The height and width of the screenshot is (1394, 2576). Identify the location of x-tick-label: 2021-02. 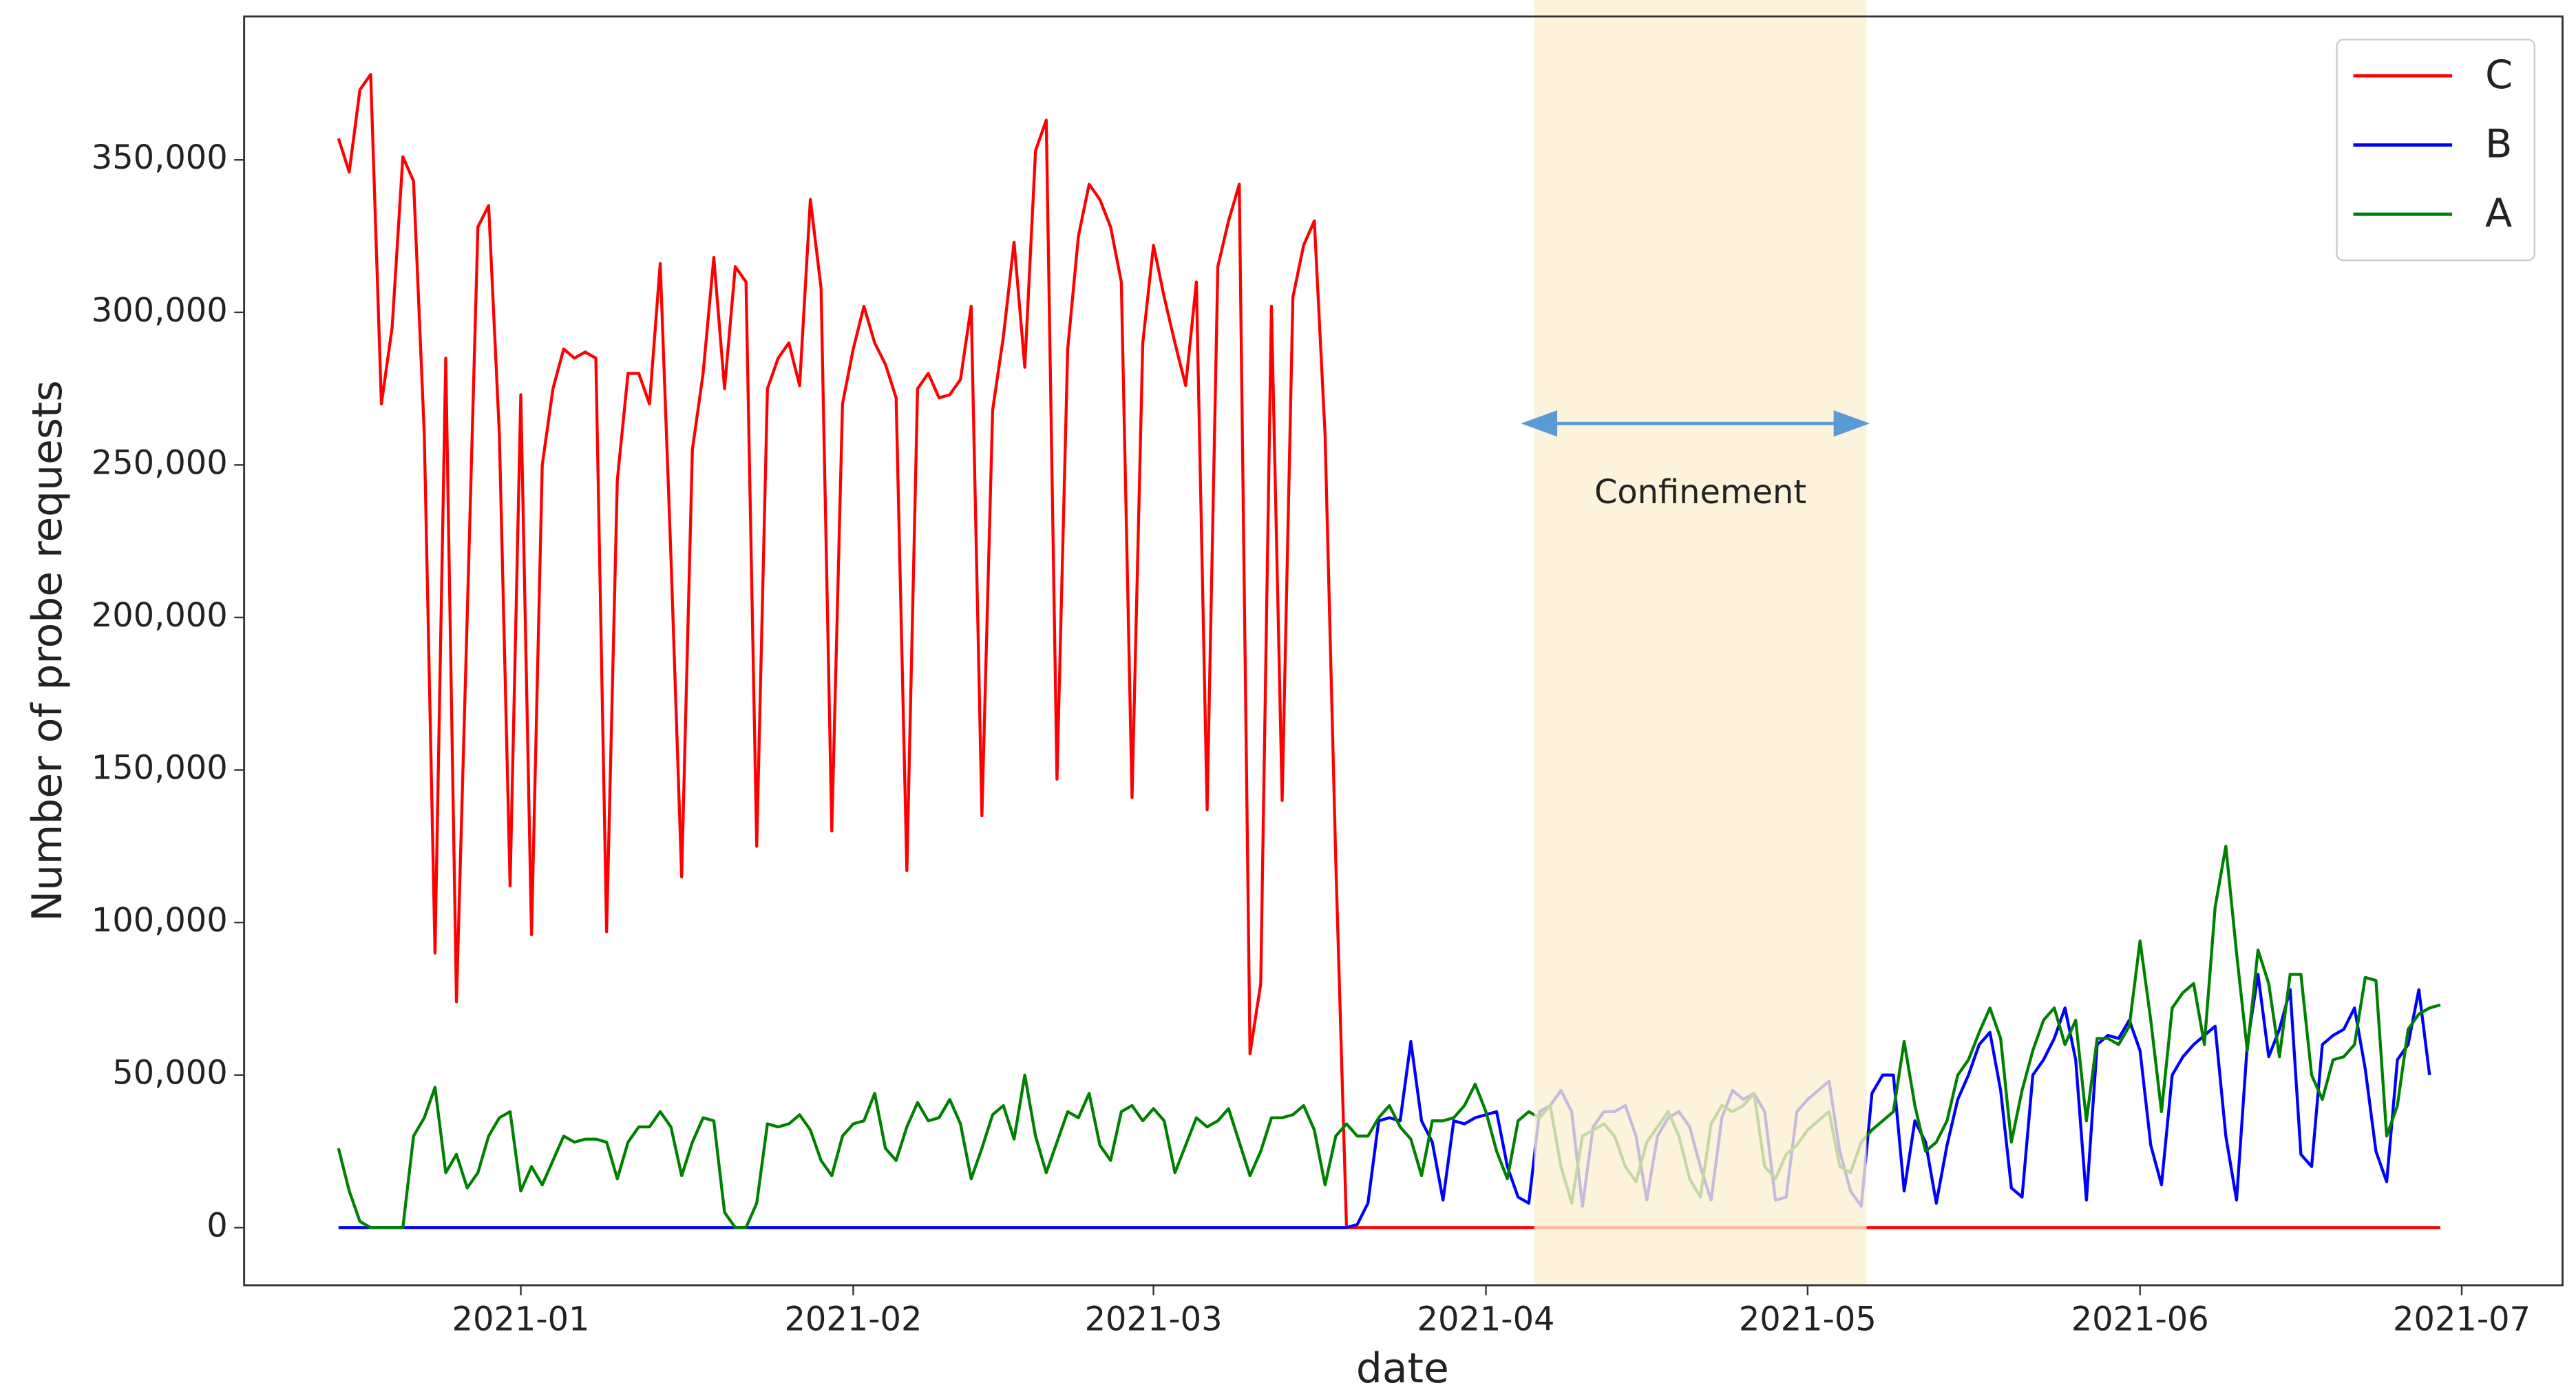
(853, 1320).